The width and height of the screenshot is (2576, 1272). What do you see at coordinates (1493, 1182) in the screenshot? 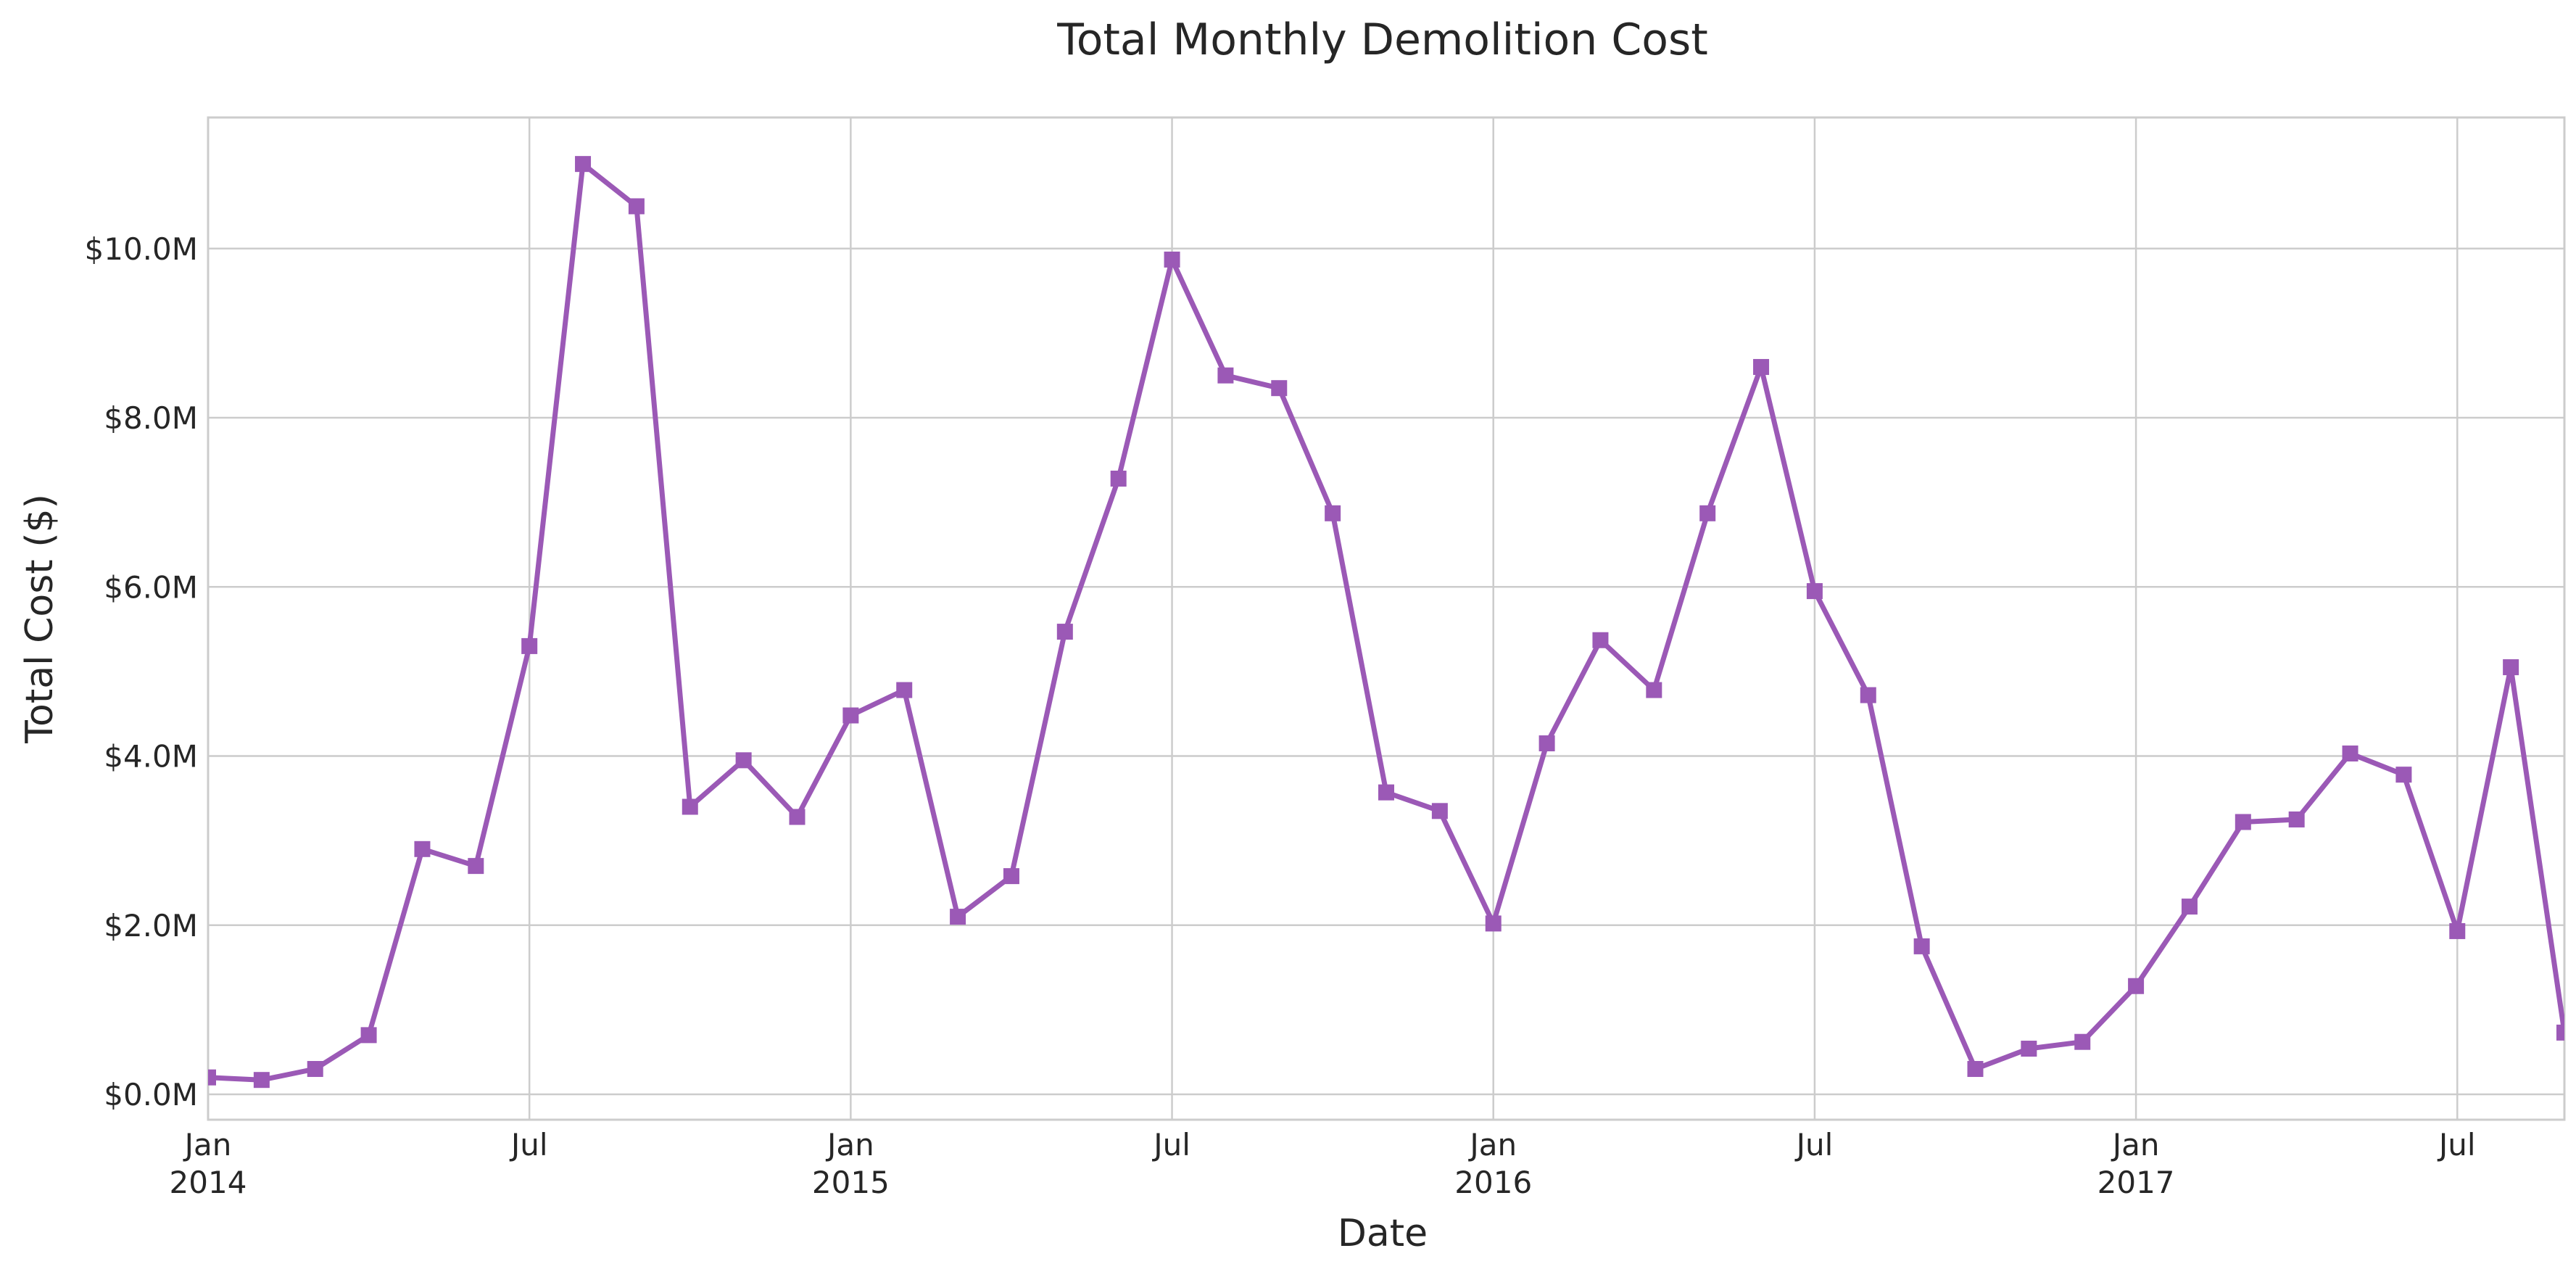
I see `x-tick-year-label: 2016` at bounding box center [1493, 1182].